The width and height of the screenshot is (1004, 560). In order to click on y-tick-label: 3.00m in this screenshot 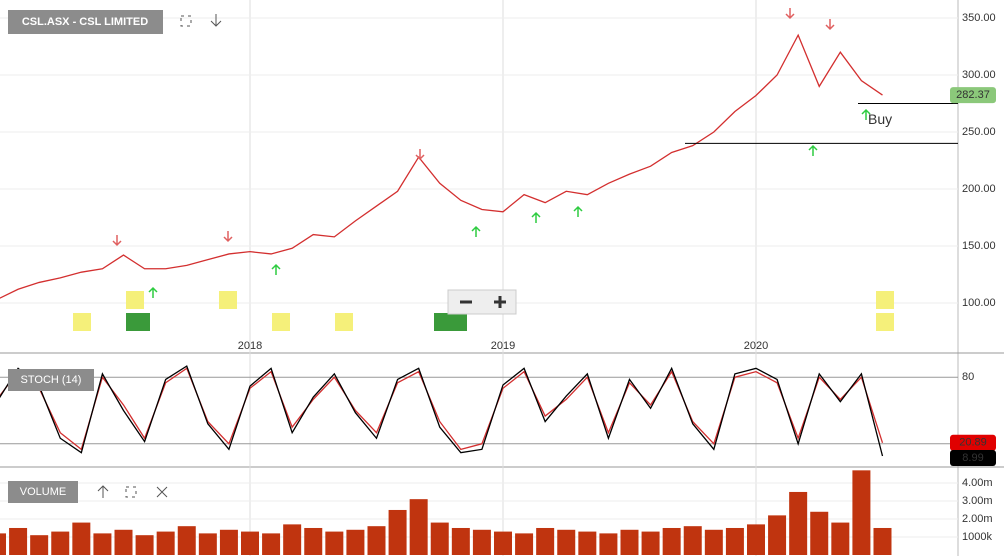, I will do `click(977, 501)`.